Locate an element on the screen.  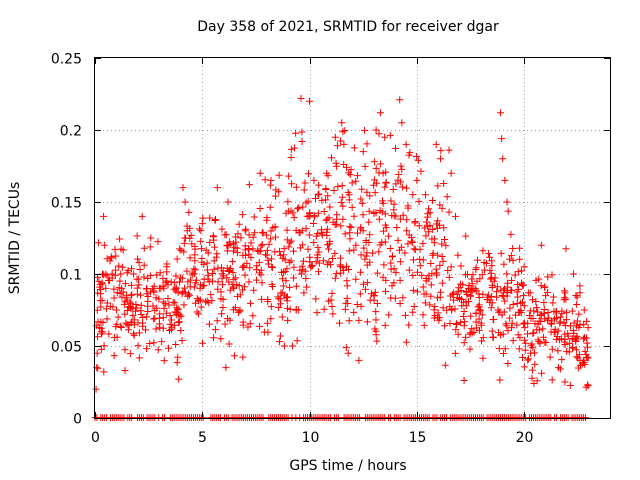
y-tick-label: 0.2 is located at coordinates (71, 132).